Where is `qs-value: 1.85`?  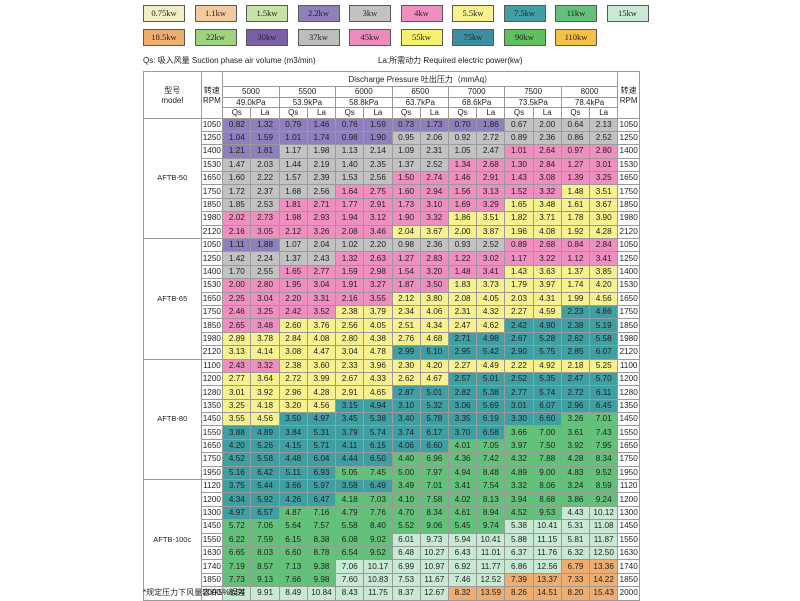 qs-value: 1.85 is located at coordinates (237, 205).